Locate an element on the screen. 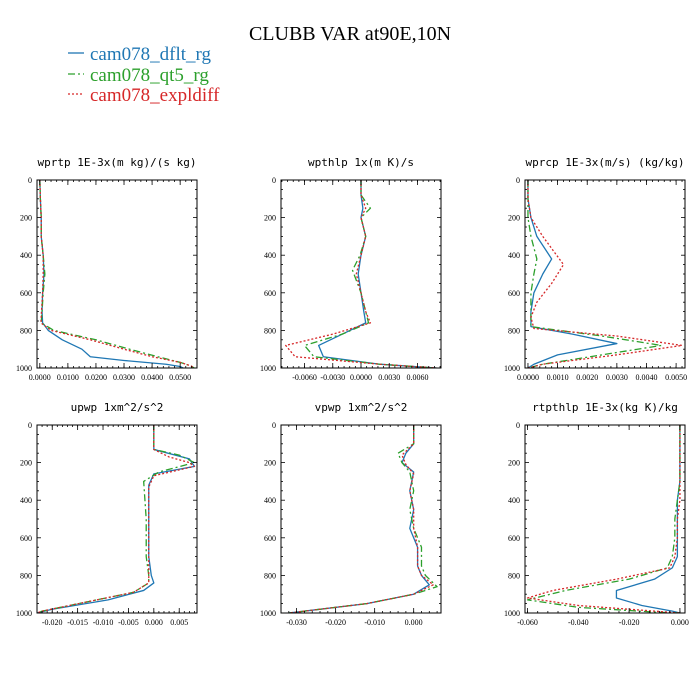 This screenshot has height=700, width=700. panel-title-1: wpthlp 1x(m K)/s is located at coordinates (361, 162).